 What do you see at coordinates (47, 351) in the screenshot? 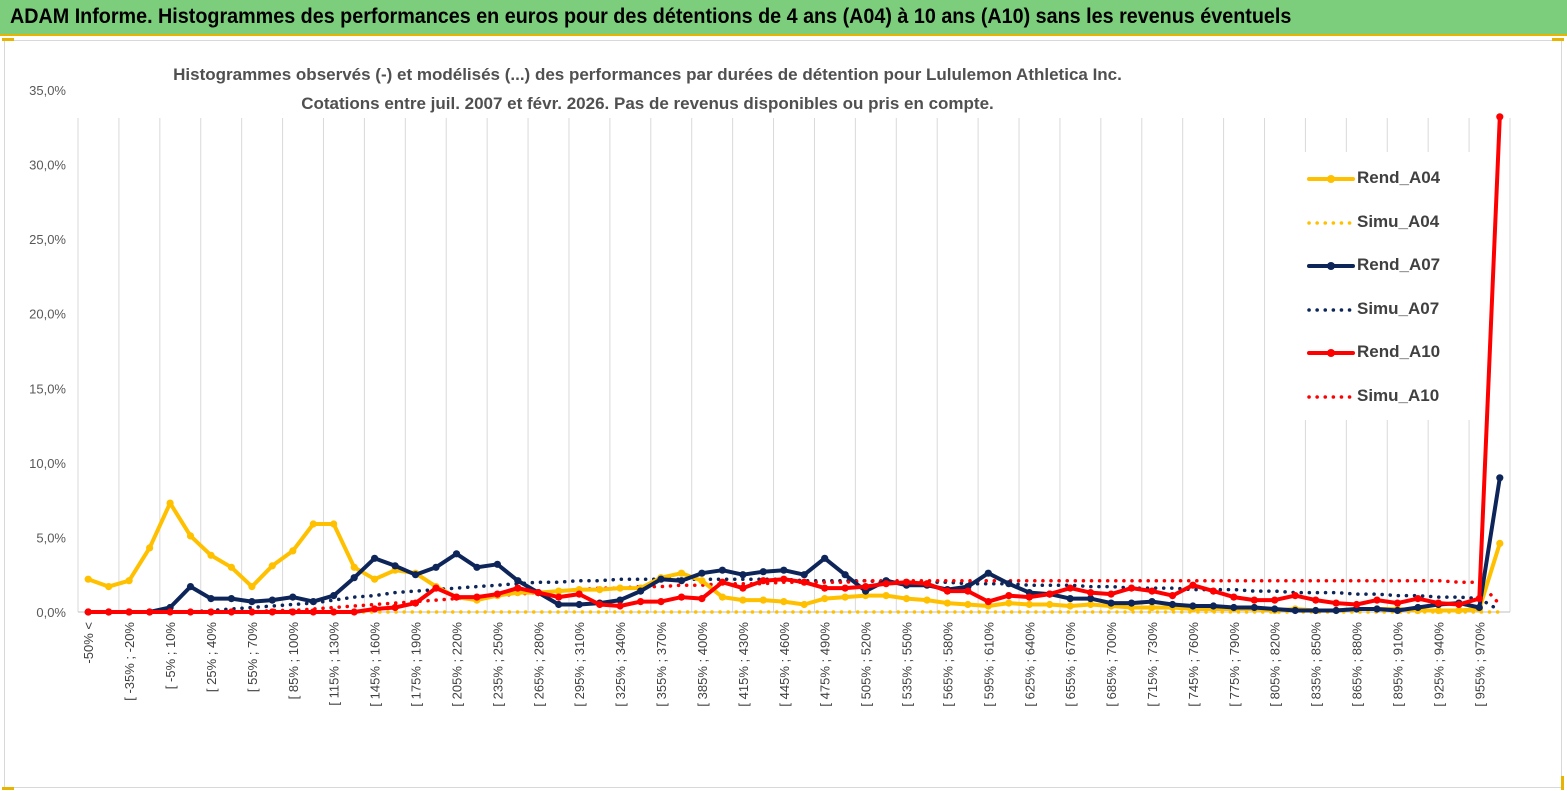
I see `y-axis: 0,0% 5,0% 10,0% 15,0% 20,0% 25,0% 30,0% 35,0%` at bounding box center [47, 351].